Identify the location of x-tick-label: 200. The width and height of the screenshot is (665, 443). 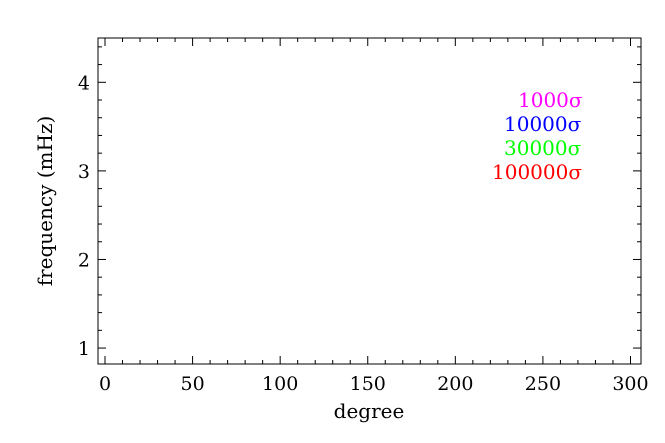
(455, 384).